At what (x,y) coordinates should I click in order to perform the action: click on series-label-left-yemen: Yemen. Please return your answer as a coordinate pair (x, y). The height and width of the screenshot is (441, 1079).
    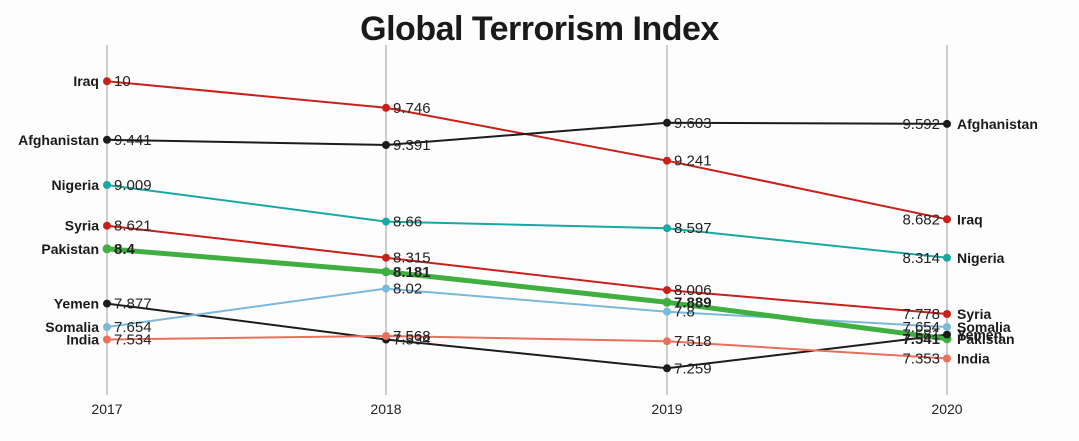
    Looking at the image, I should click on (76, 304).